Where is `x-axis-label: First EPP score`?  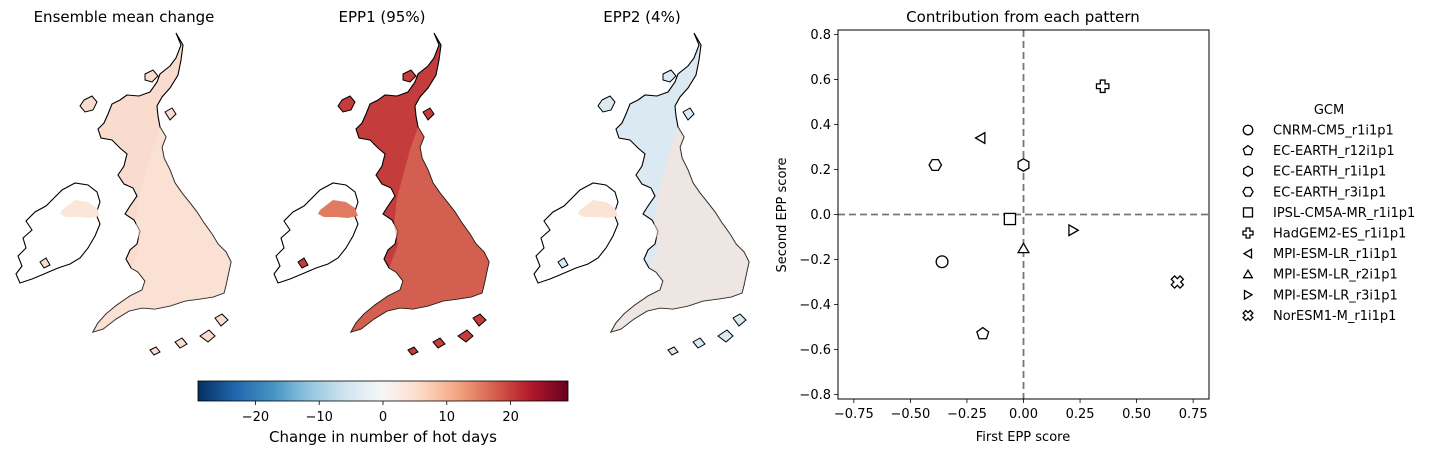 x-axis-label: First EPP score is located at coordinates (1023, 437).